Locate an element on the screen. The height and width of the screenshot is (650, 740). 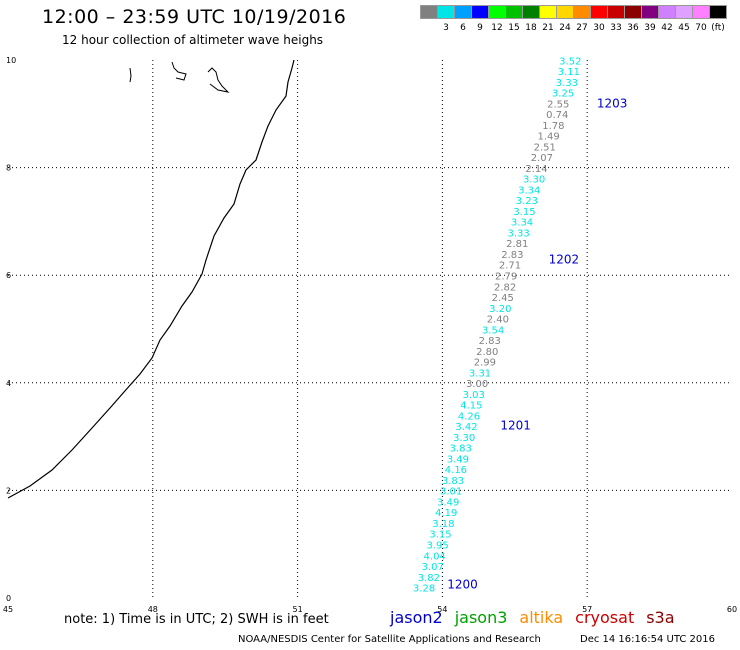
swh-value: 3.54 is located at coordinates (493, 330).